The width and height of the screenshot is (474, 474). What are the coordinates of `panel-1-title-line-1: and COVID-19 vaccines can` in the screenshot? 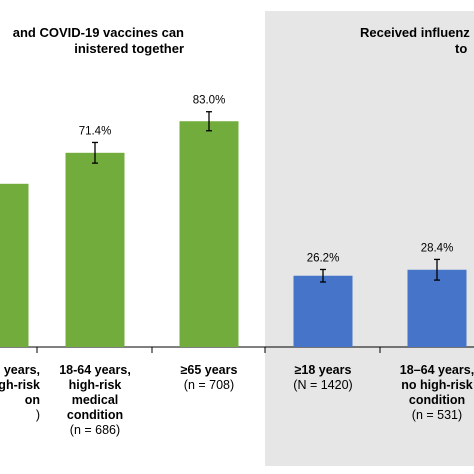 It's located at (98, 32).